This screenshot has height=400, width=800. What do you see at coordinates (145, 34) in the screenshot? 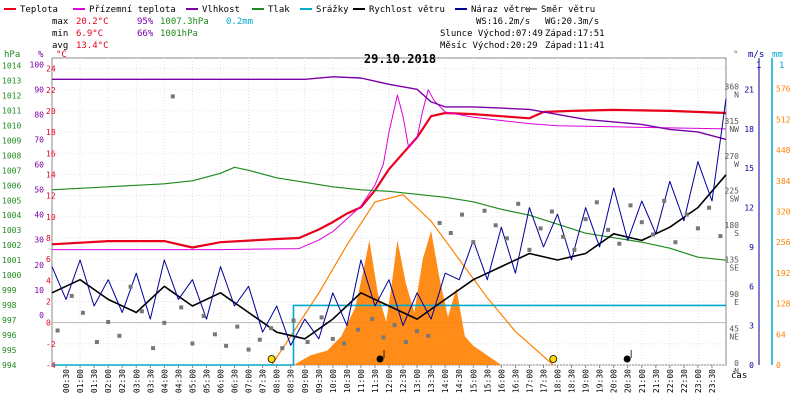
I see `stats-min-hum: 66%` at bounding box center [145, 34].